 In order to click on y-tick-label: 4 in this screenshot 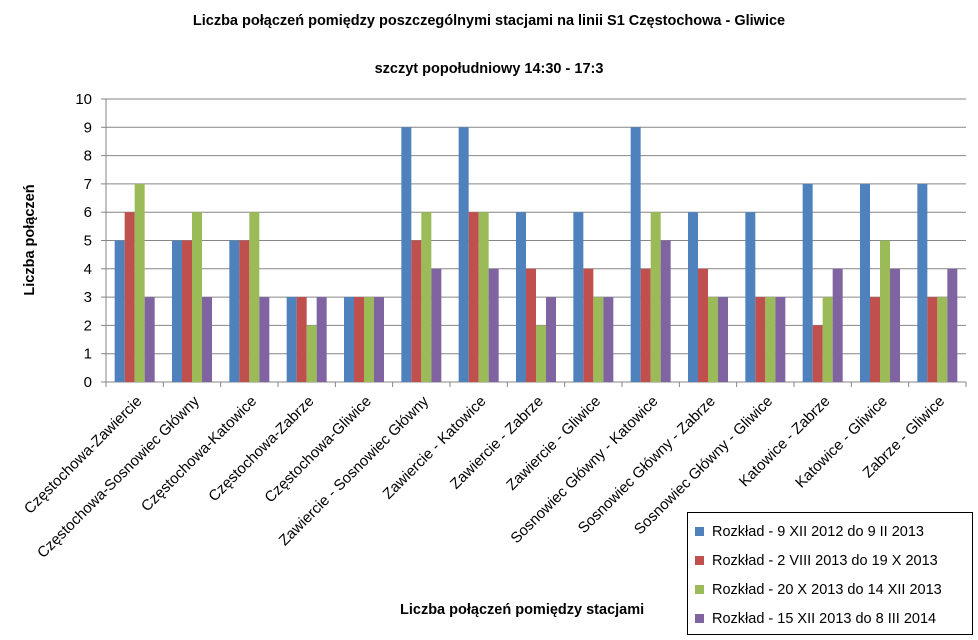, I will do `click(88, 269)`.